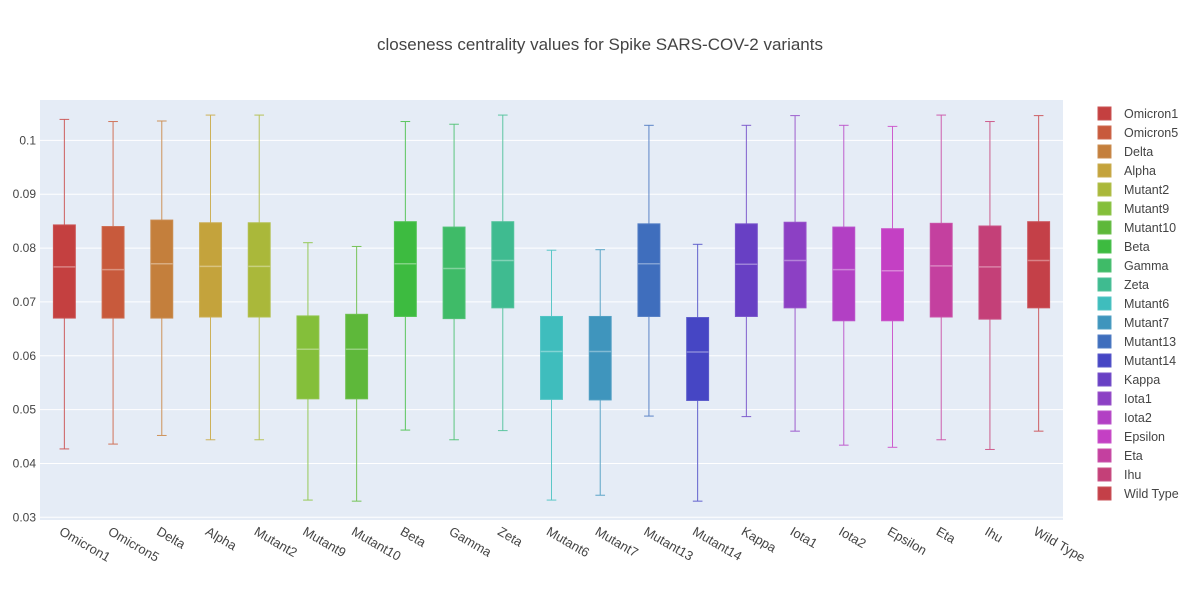  What do you see at coordinates (1146, 209) in the screenshot?
I see `legend-label: Mutant9` at bounding box center [1146, 209].